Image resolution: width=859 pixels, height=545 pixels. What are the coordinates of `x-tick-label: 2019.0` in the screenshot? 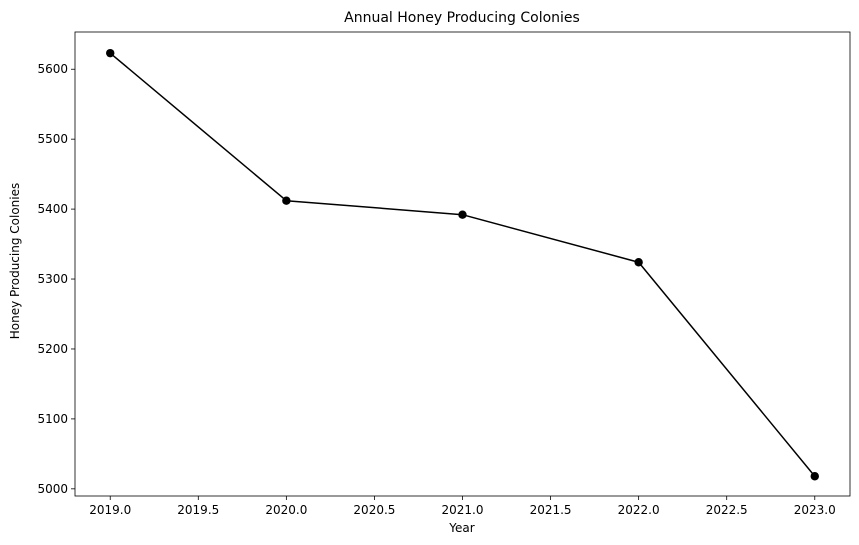 It's located at (110, 510).